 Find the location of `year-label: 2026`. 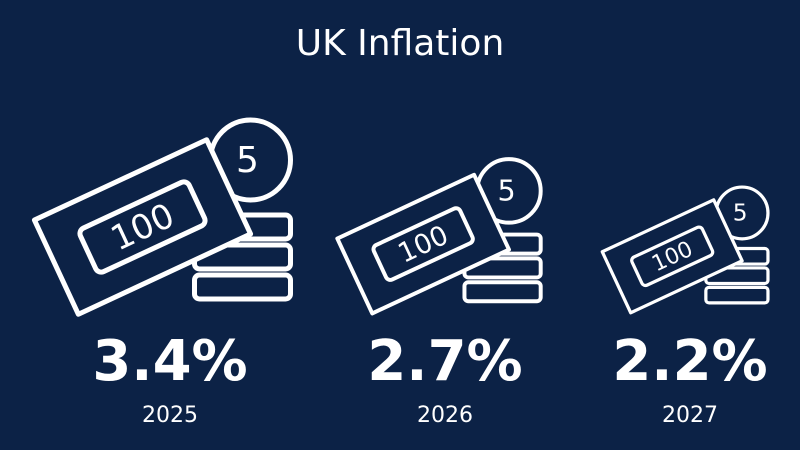

year-label: 2026 is located at coordinates (445, 415).